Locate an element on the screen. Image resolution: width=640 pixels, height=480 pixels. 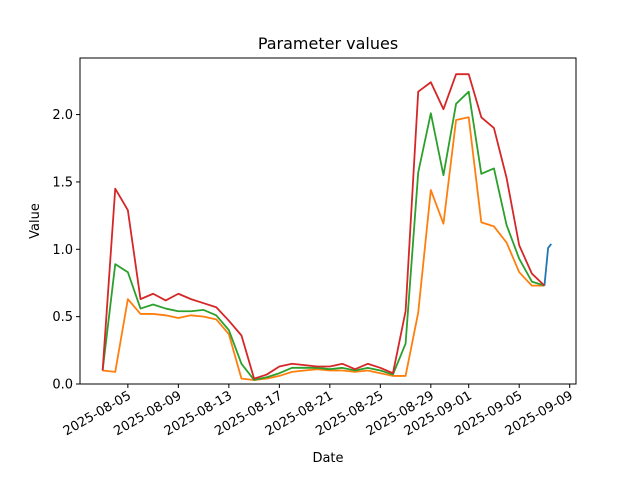
y-tick-label: 2.0 is located at coordinates (62, 115).